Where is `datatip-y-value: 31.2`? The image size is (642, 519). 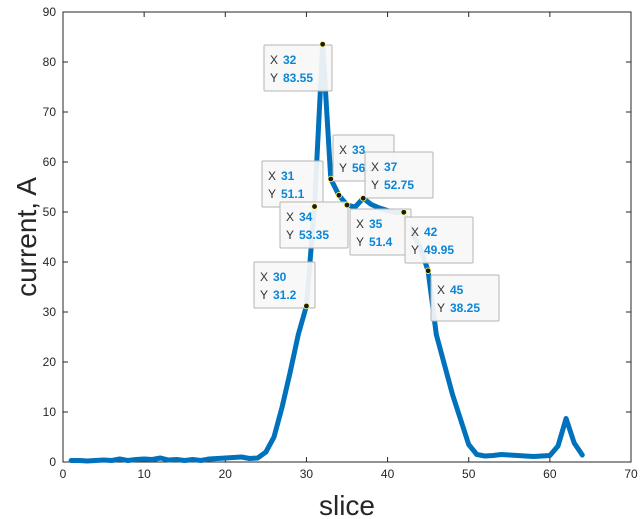
datatip-y-value: 31.2 is located at coordinates (285, 295).